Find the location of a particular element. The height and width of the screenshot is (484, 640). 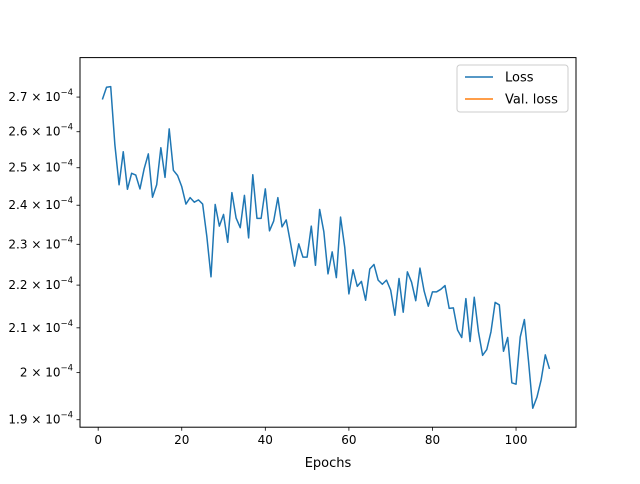

x-tick-label: 0 is located at coordinates (98, 440).